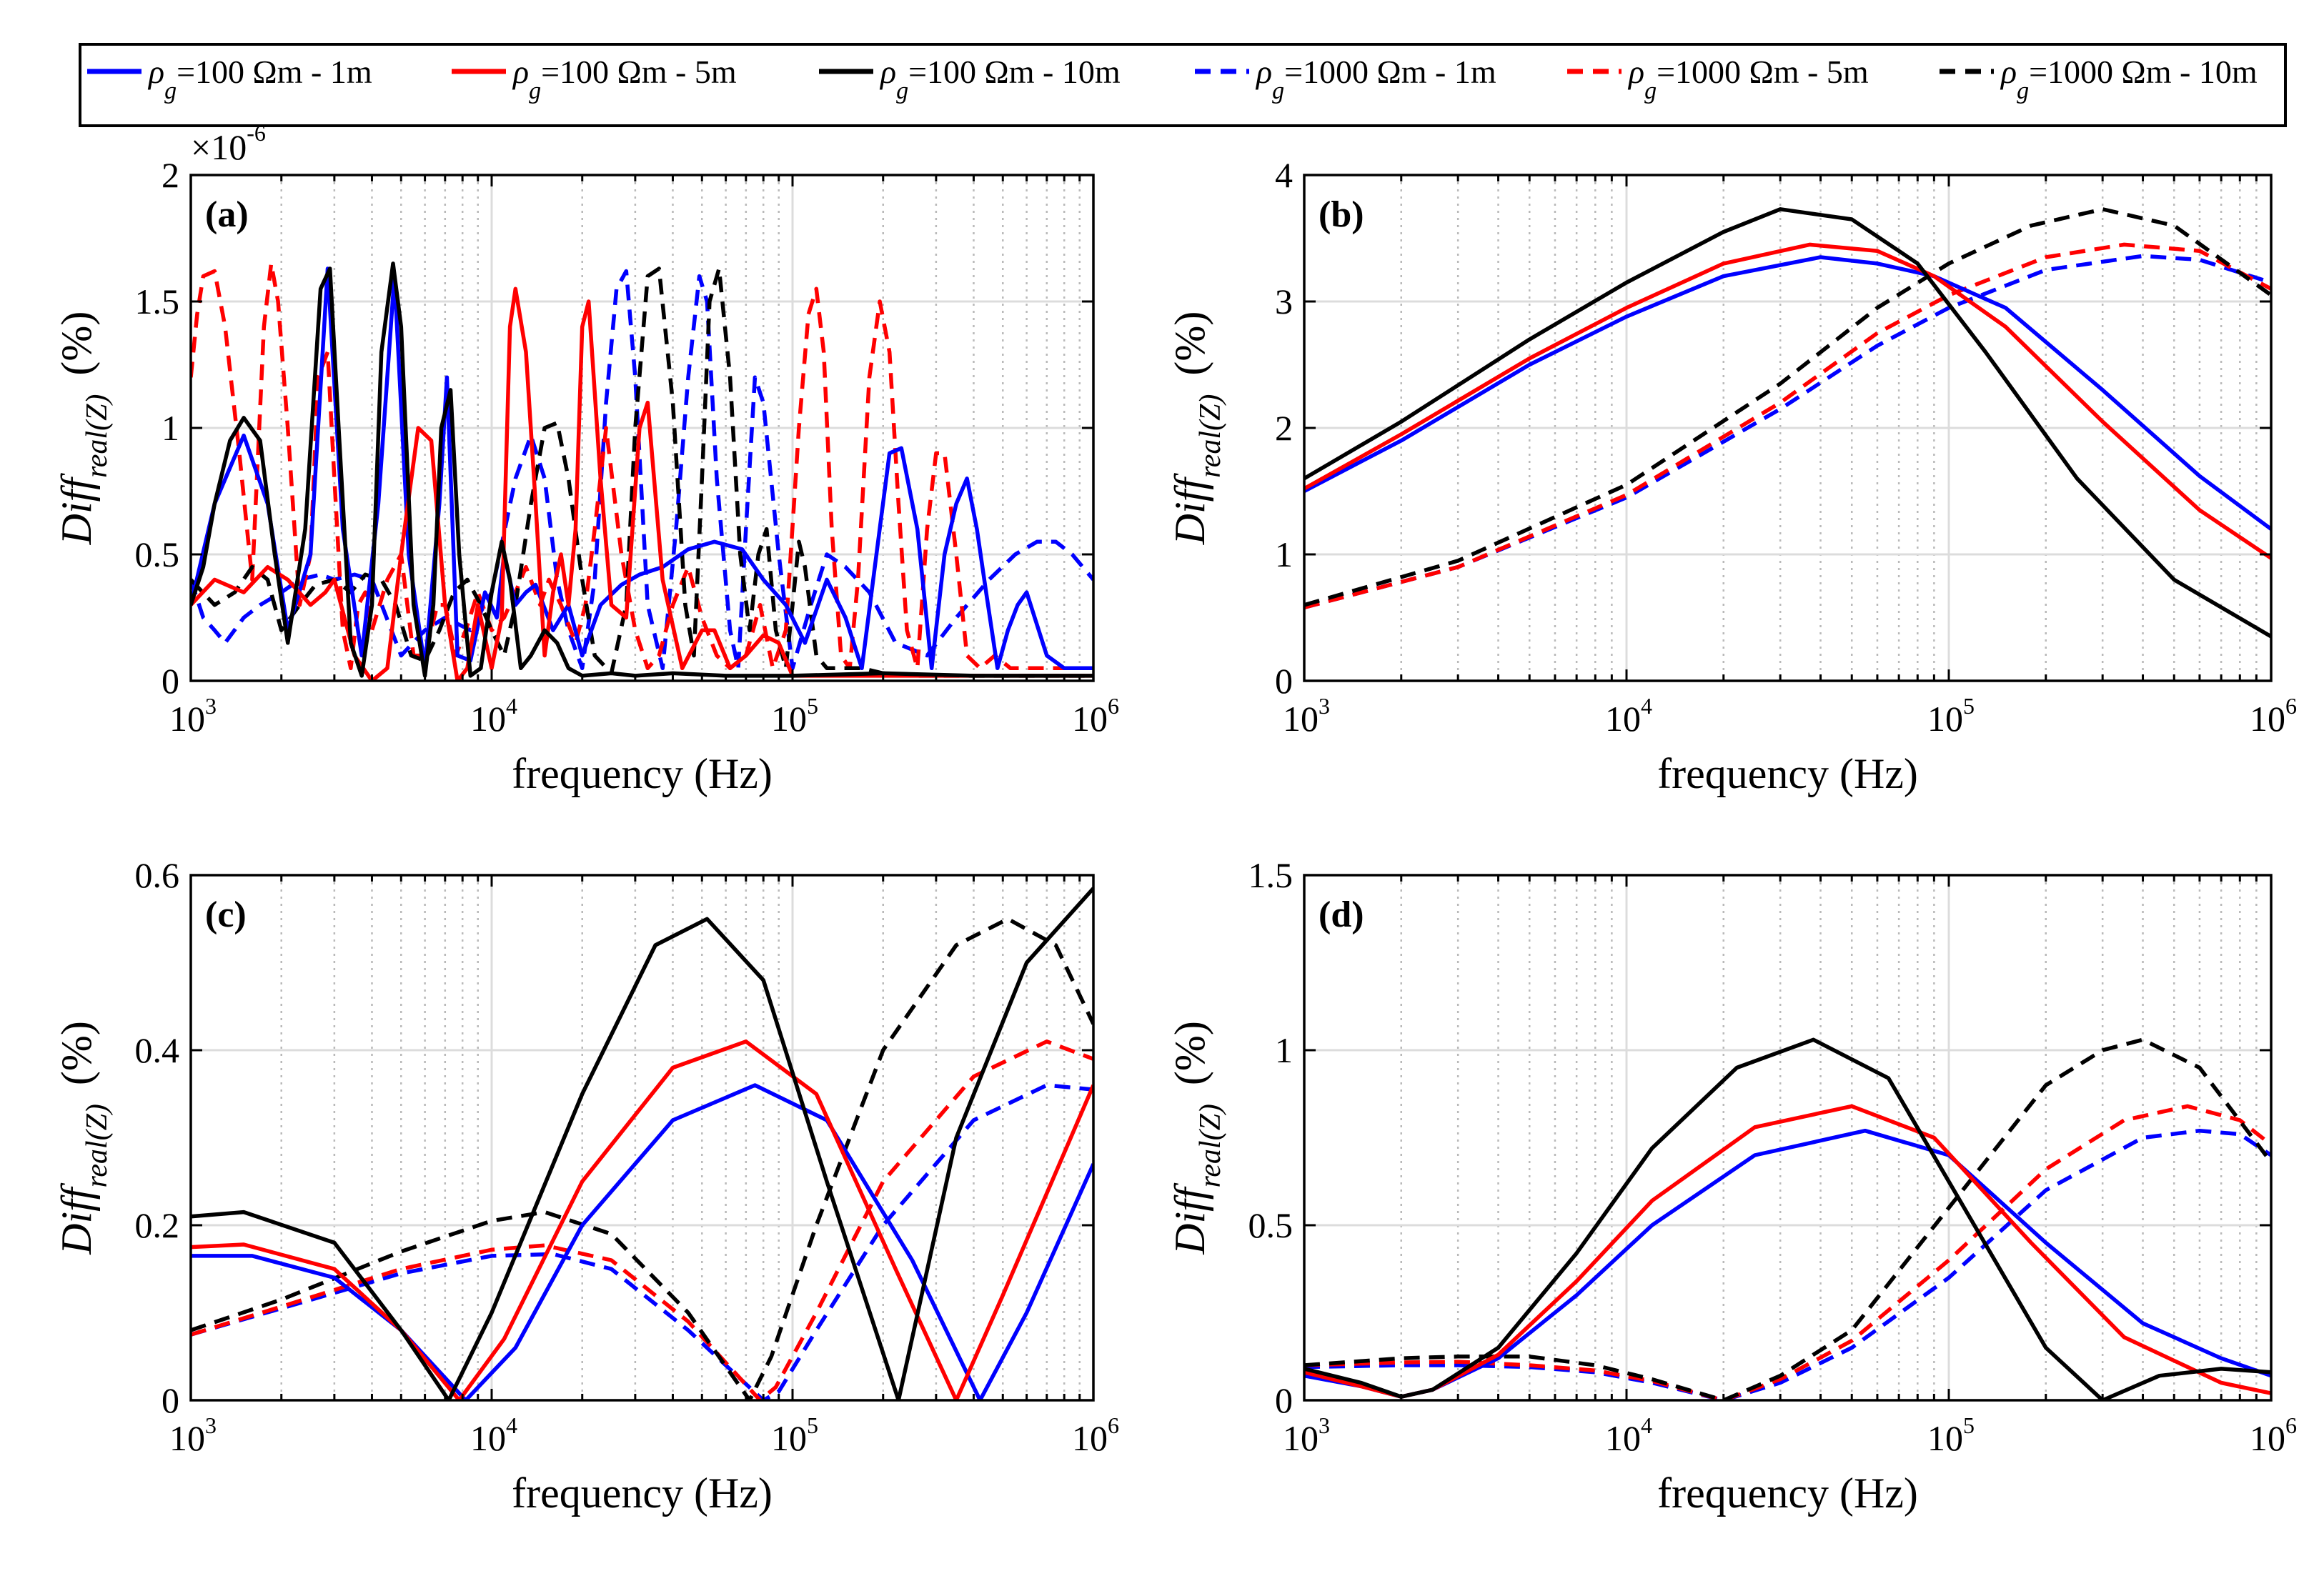  I want to click on legend-label: ρg=1000 Ωm - 5m, so click(1748, 79).